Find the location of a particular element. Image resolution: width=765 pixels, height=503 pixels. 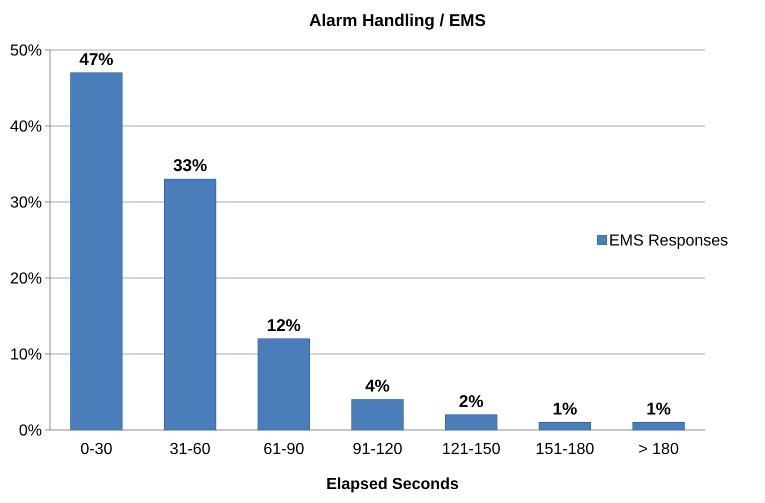

x-tick-label: 31-60 is located at coordinates (190, 449).